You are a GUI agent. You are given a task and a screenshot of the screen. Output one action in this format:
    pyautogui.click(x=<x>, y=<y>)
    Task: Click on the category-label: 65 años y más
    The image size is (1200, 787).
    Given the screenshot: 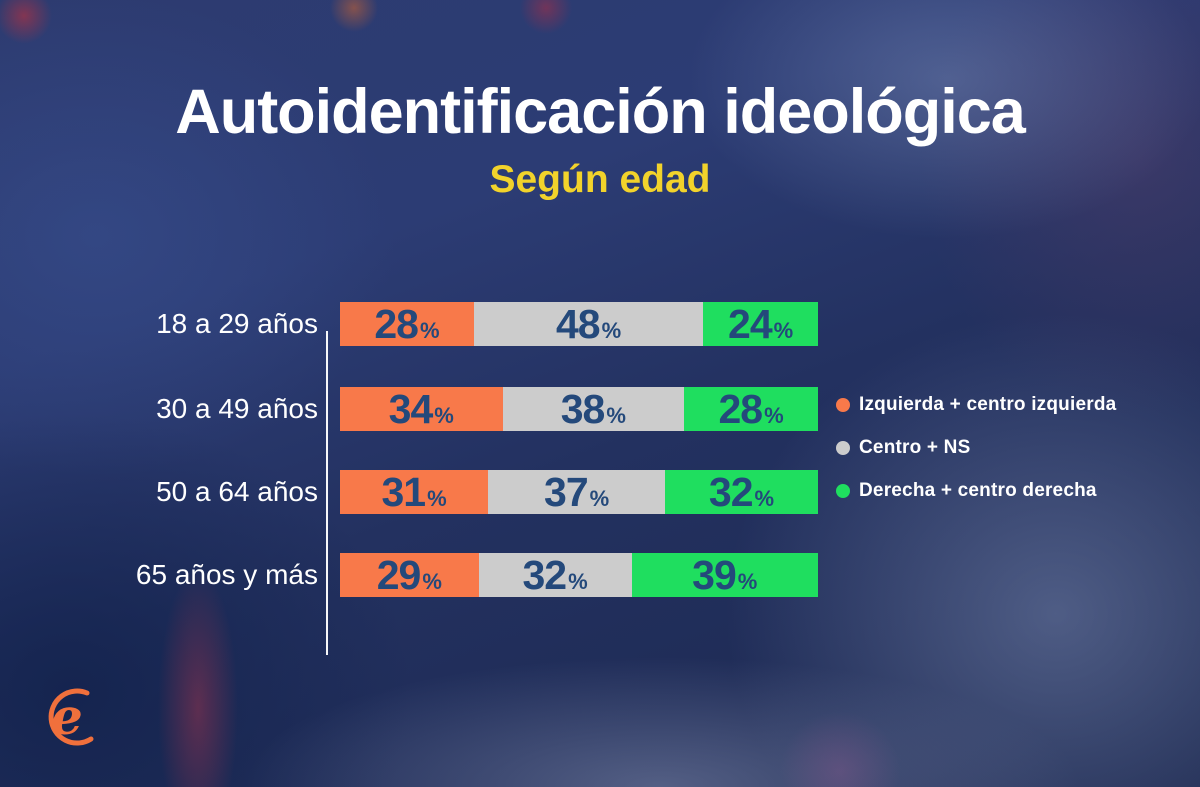 What is the action you would take?
    pyautogui.click(x=226, y=574)
    